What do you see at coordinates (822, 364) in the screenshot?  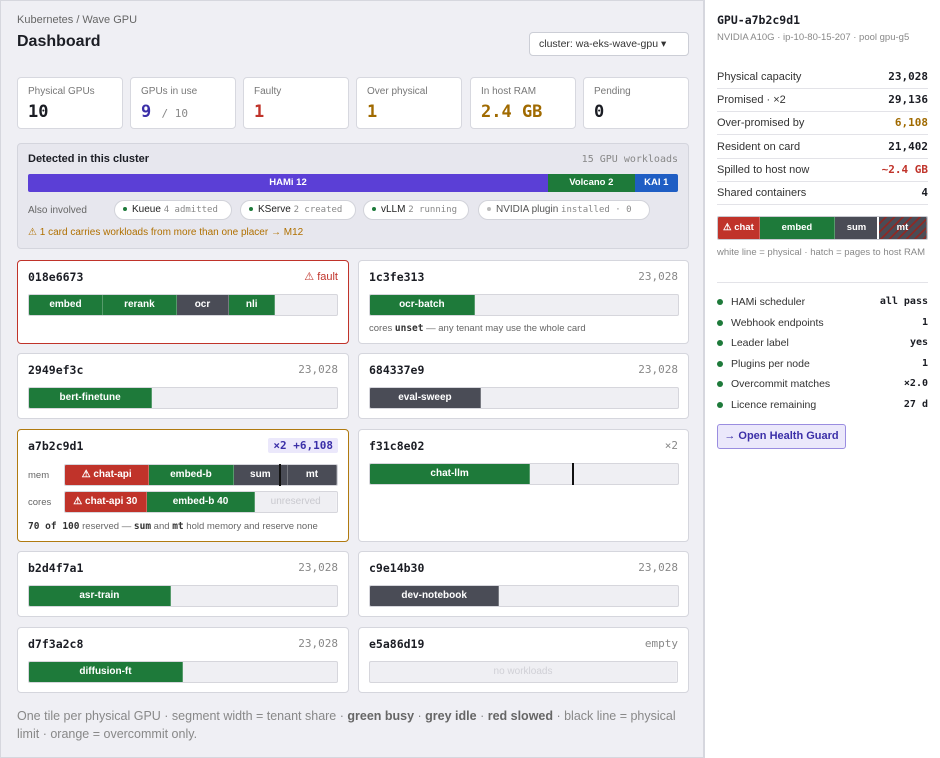 I see `health-check-row: Plugins per node 1` at bounding box center [822, 364].